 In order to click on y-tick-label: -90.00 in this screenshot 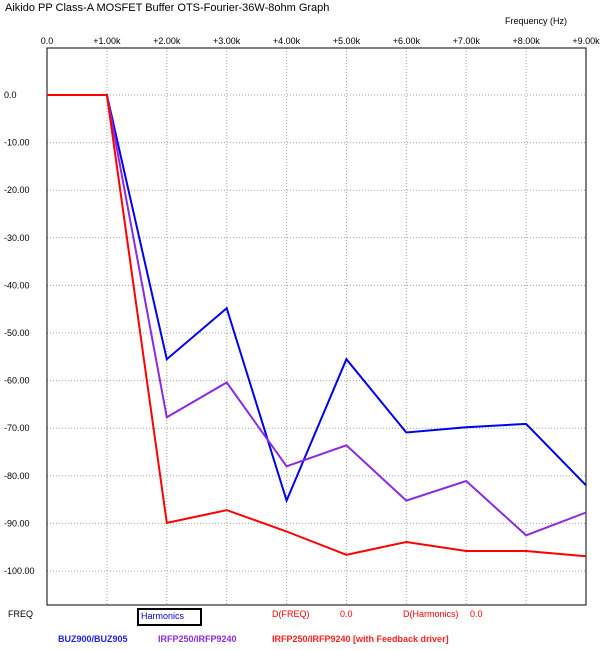, I will do `click(17, 523)`.